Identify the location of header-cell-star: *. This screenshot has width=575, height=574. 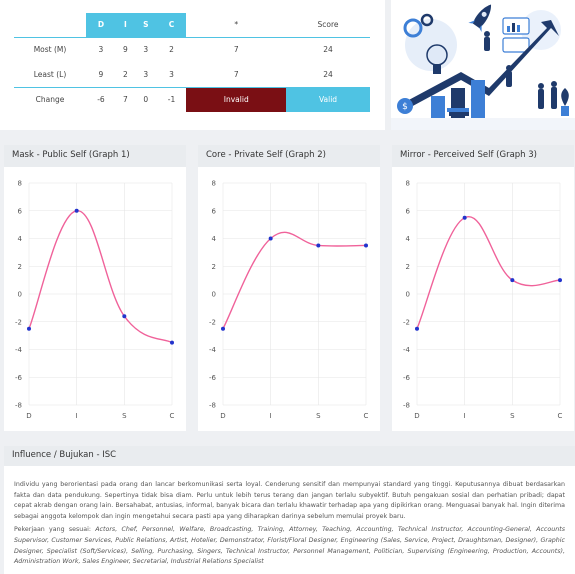
(236, 25).